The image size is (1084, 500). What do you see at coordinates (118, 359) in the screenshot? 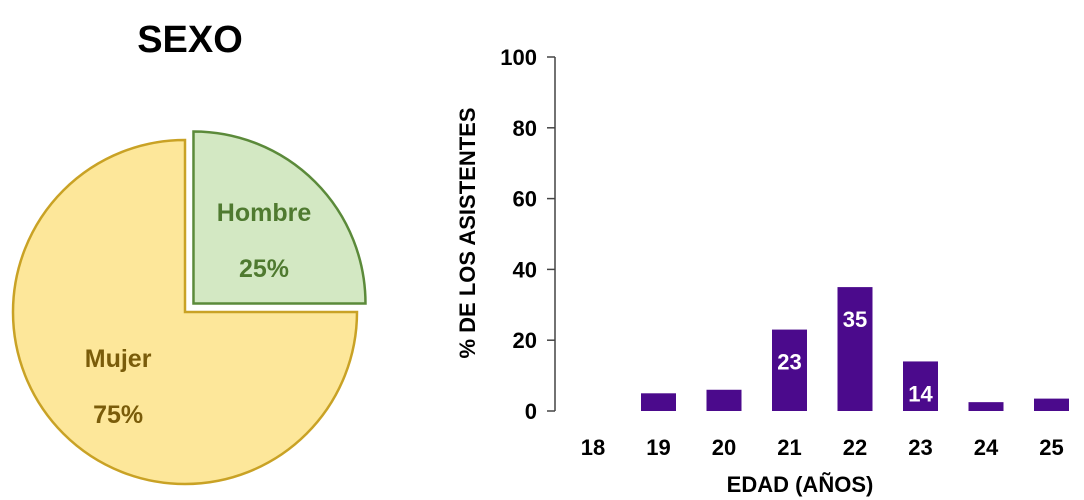
I see `pie-slice-label: Mujer` at bounding box center [118, 359].